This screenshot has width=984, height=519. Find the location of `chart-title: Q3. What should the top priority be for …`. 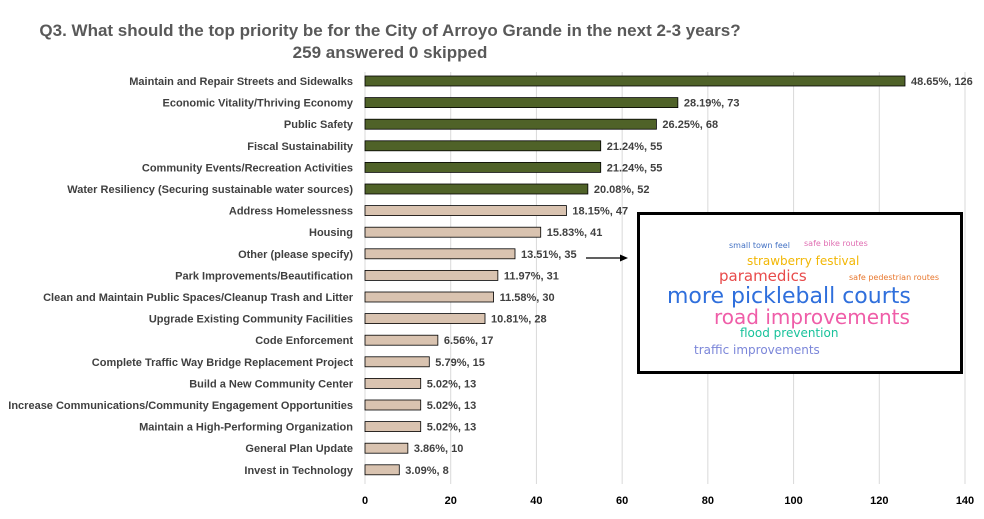

chart-title: Q3. What should the top priority be for … is located at coordinates (390, 42).